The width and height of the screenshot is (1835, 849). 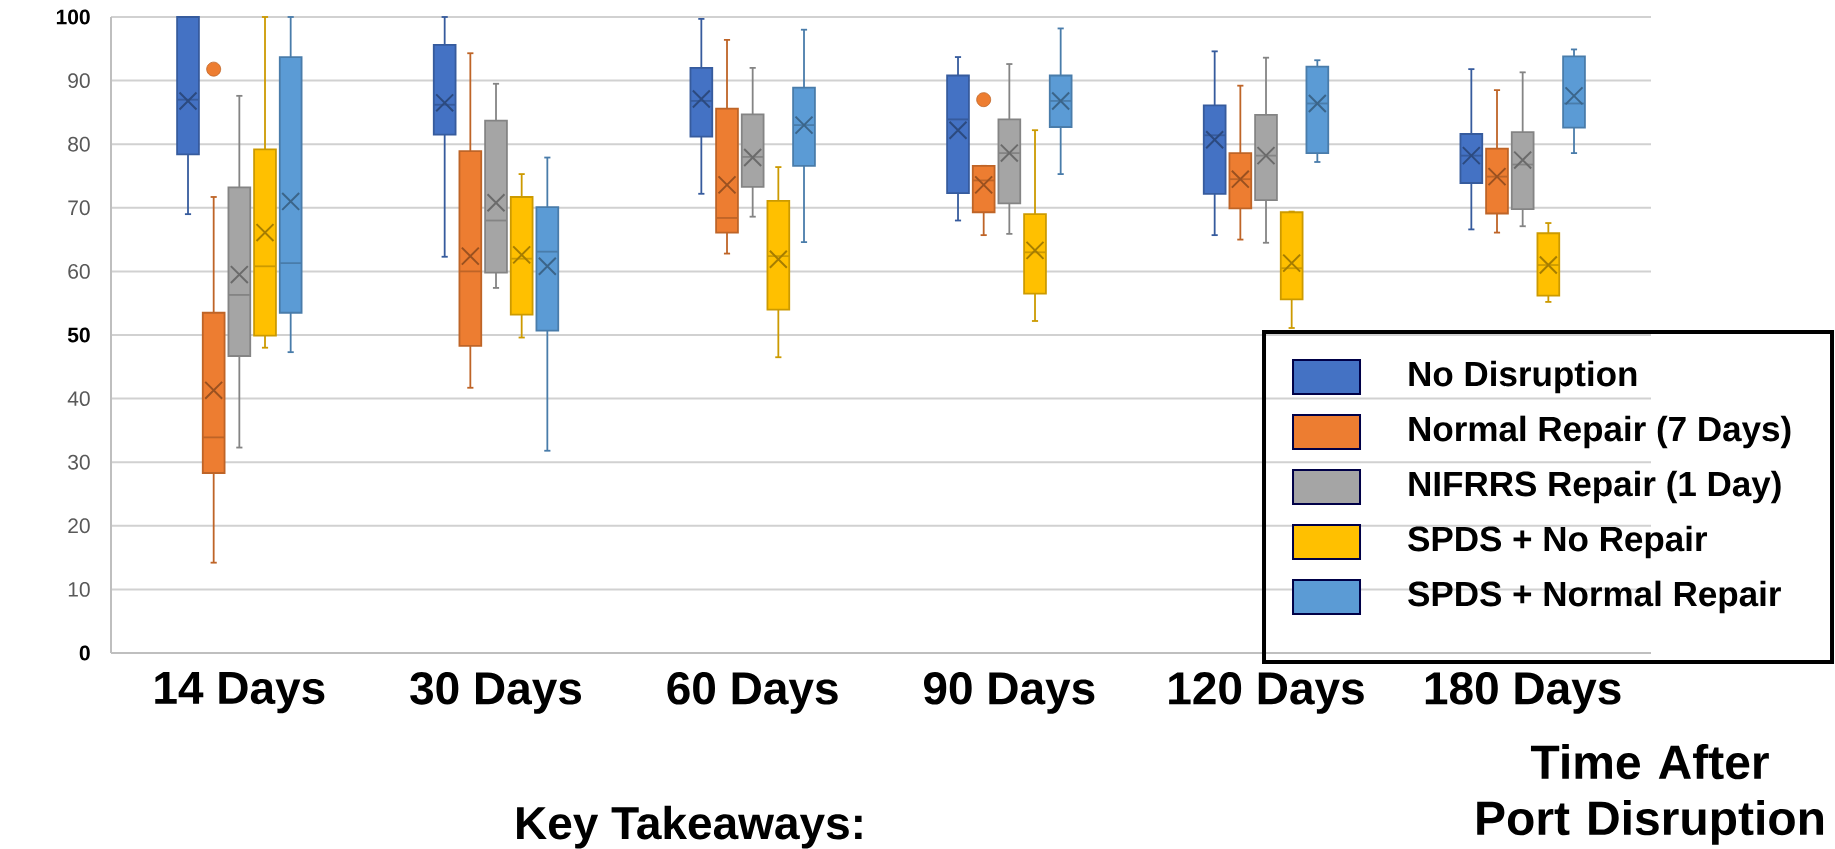 I want to click on x-tick-label: 120 Days, so click(x=1266, y=693).